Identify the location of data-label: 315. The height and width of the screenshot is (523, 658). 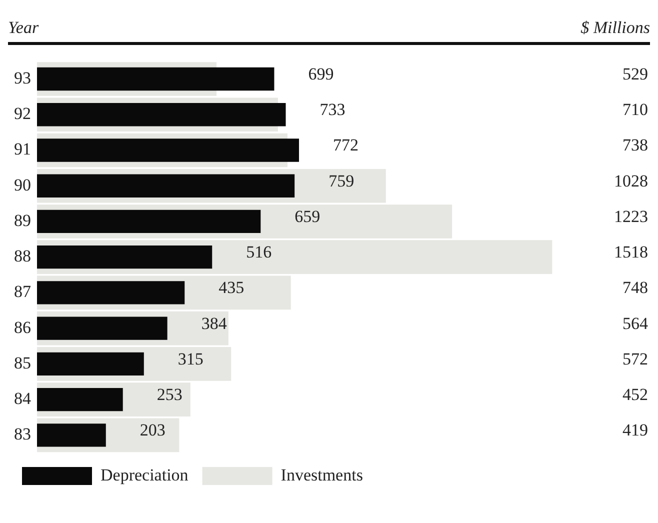
(191, 358).